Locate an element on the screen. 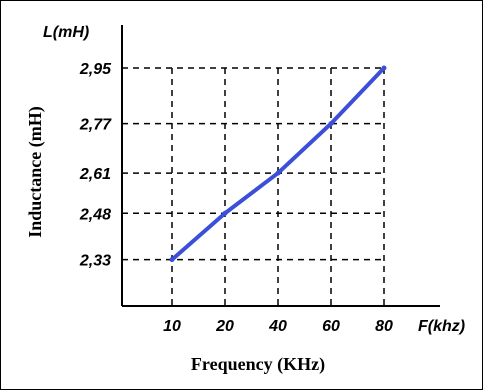  x-tick-label: 40 is located at coordinates (277, 326).